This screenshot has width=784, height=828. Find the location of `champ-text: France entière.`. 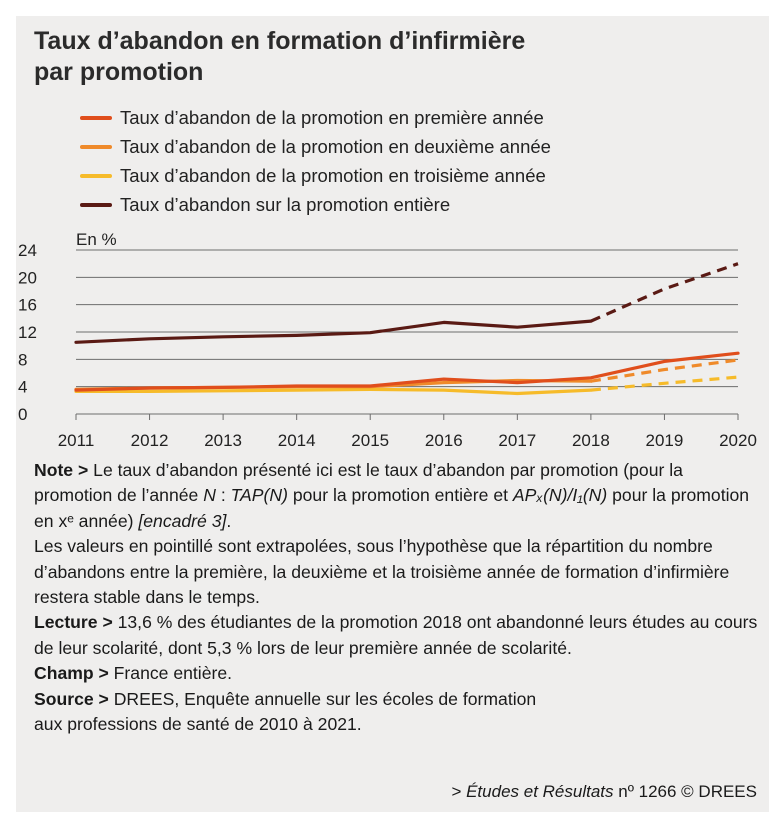

champ-text: France entière. is located at coordinates (170, 673).